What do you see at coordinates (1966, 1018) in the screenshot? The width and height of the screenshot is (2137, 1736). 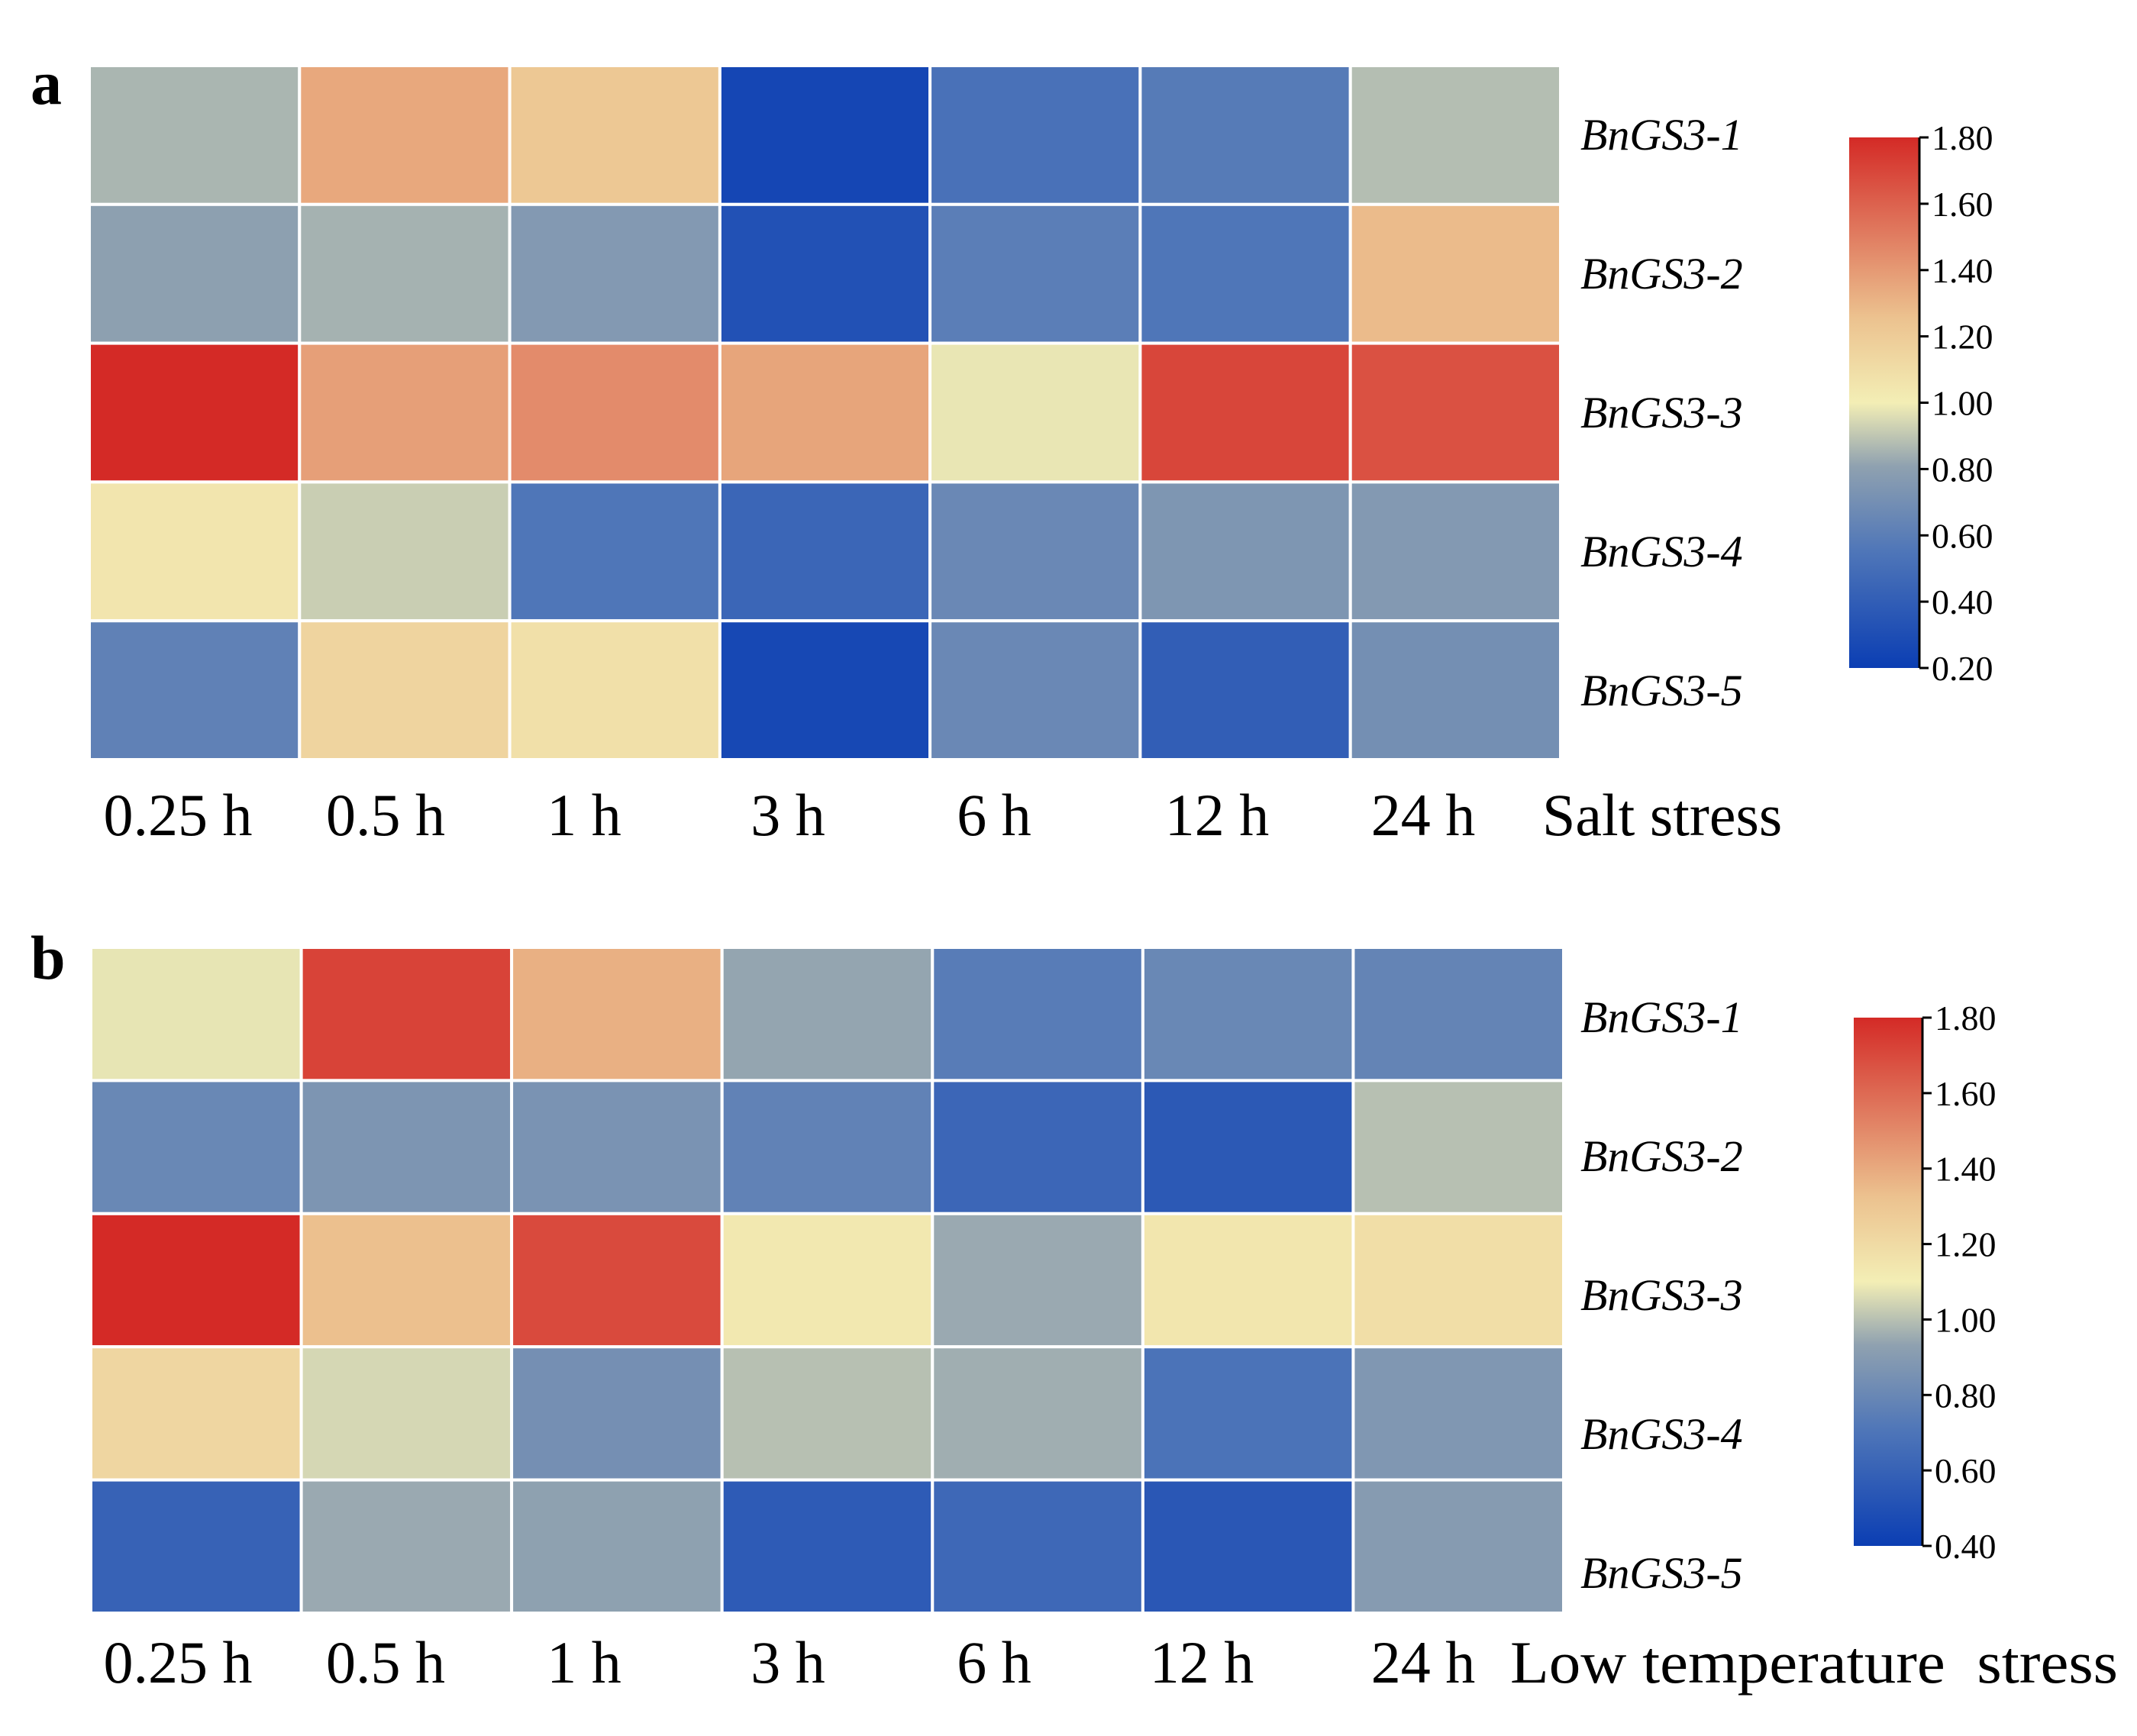 I see `colorbar-tick-label: 1.80` at bounding box center [1966, 1018].